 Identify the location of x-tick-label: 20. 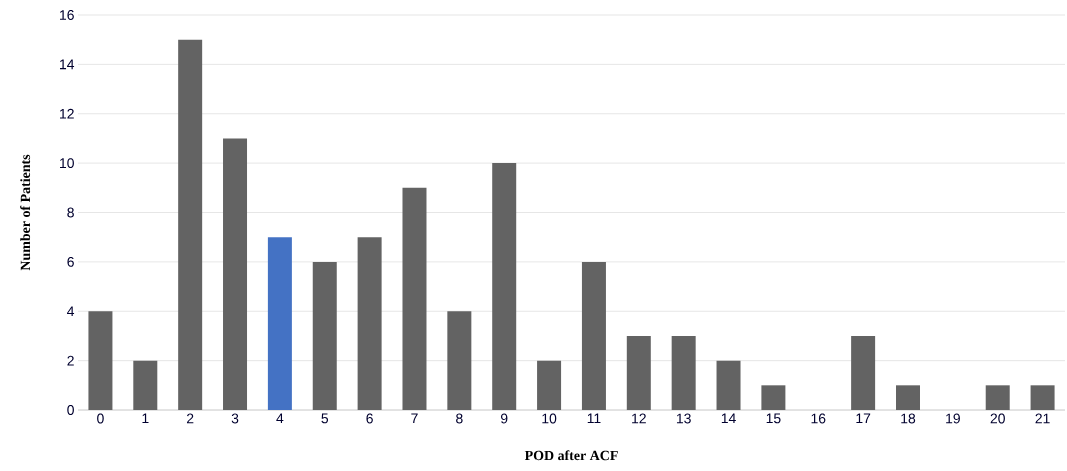
(997, 418).